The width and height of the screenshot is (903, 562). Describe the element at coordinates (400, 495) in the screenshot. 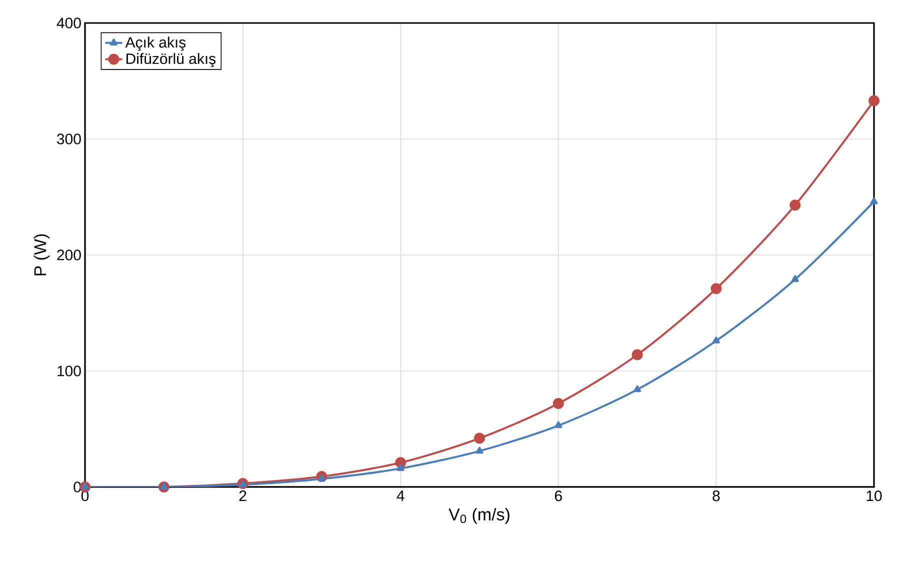

I see `x-tick-label: 4` at that location.